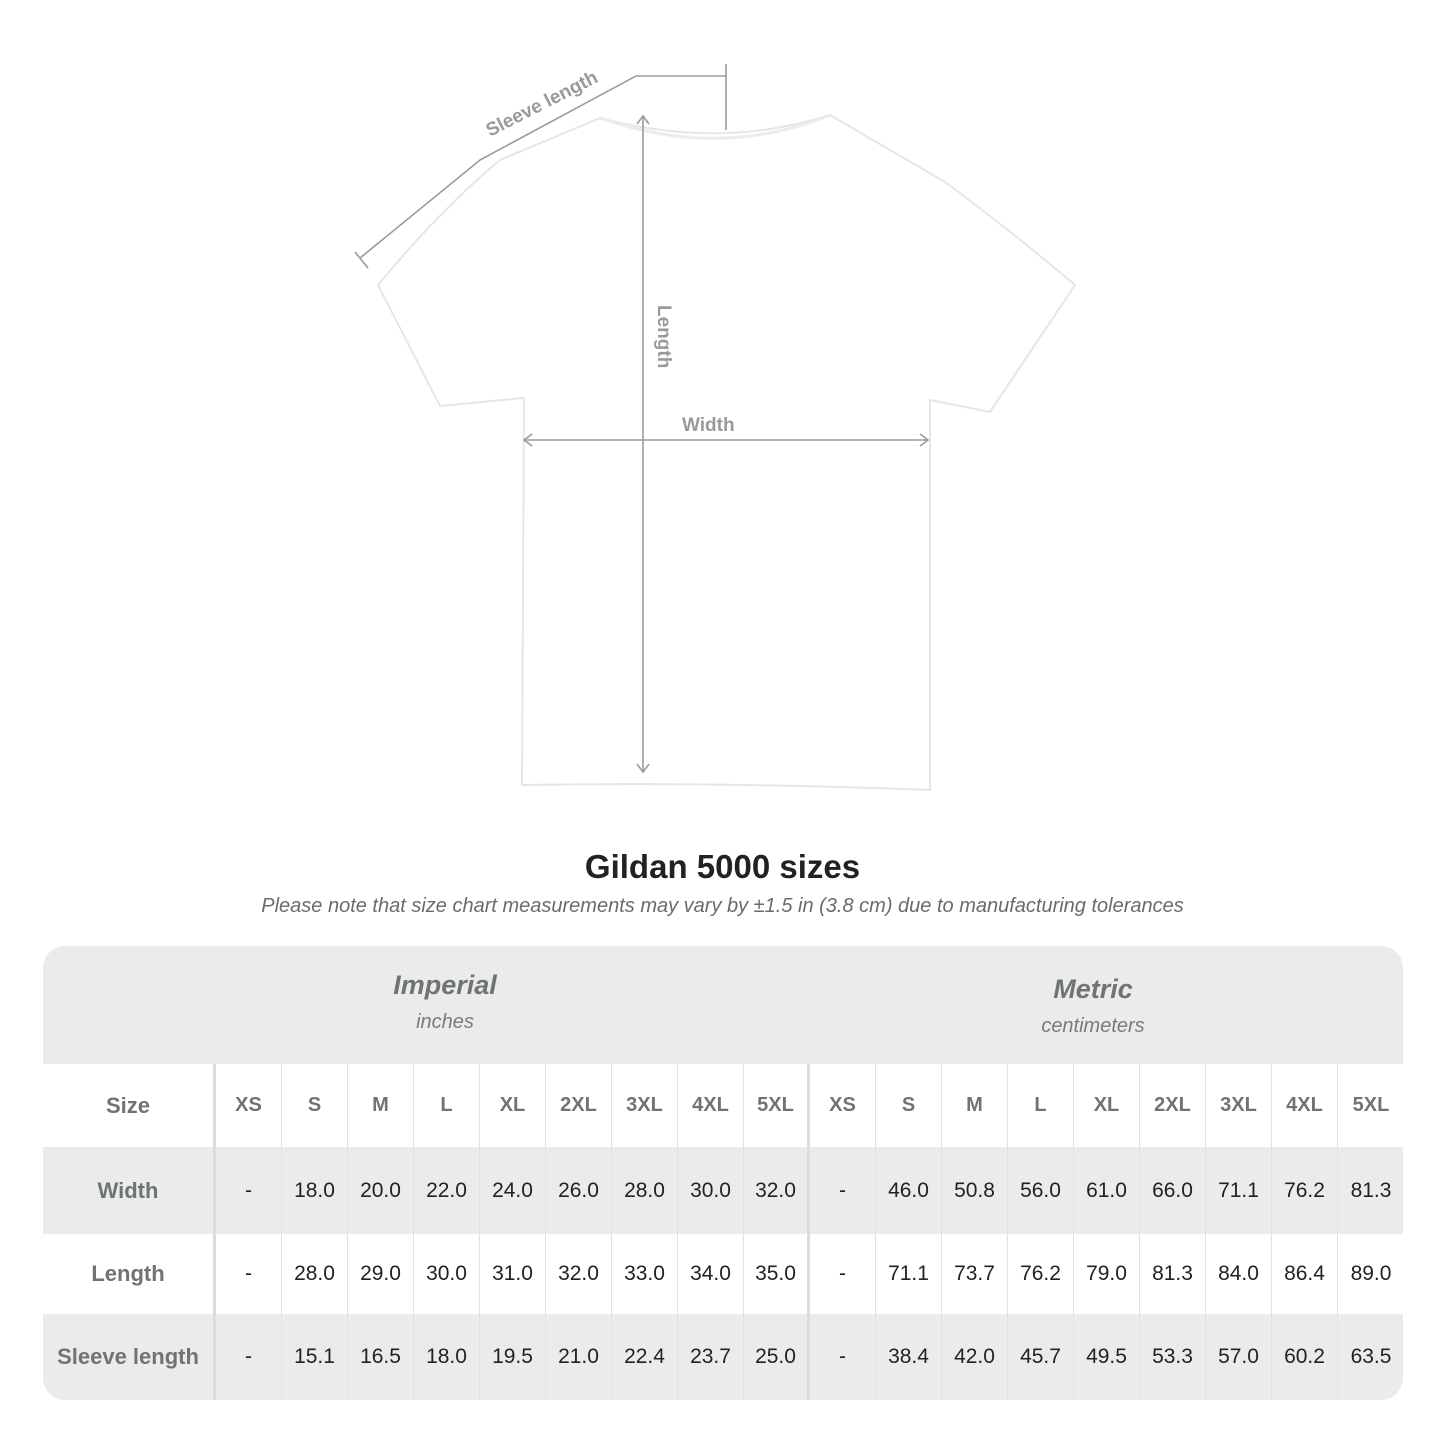  What do you see at coordinates (381, 1274) in the screenshot?
I see `imperial-cell: 29.0` at bounding box center [381, 1274].